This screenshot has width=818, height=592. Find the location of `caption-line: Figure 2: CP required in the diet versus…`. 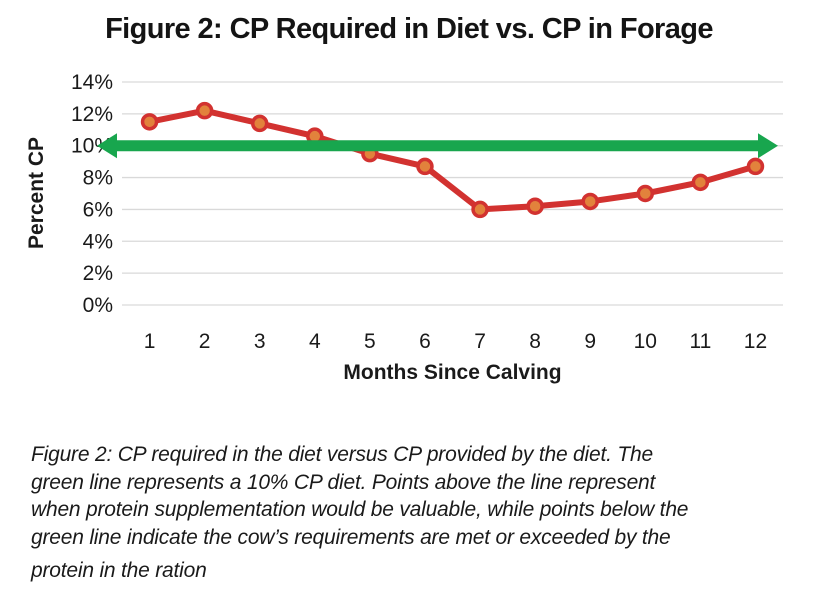

caption-line: Figure 2: CP required in the diet versus… is located at coordinates (342, 454).